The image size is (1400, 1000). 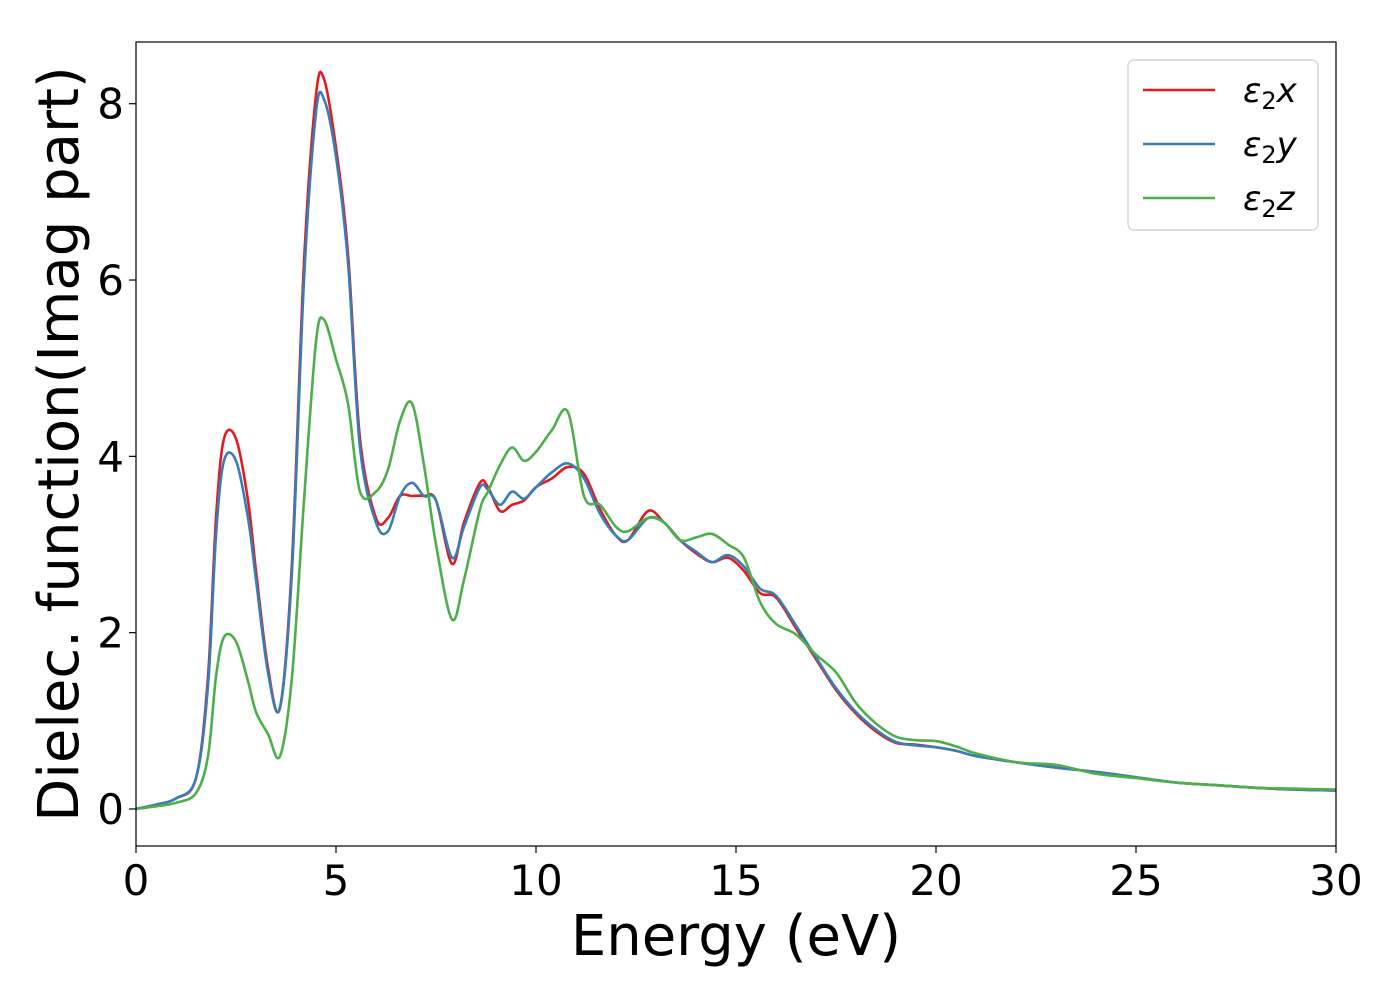 I want to click on legend-label-y: ε2y, so click(x=1270, y=147).